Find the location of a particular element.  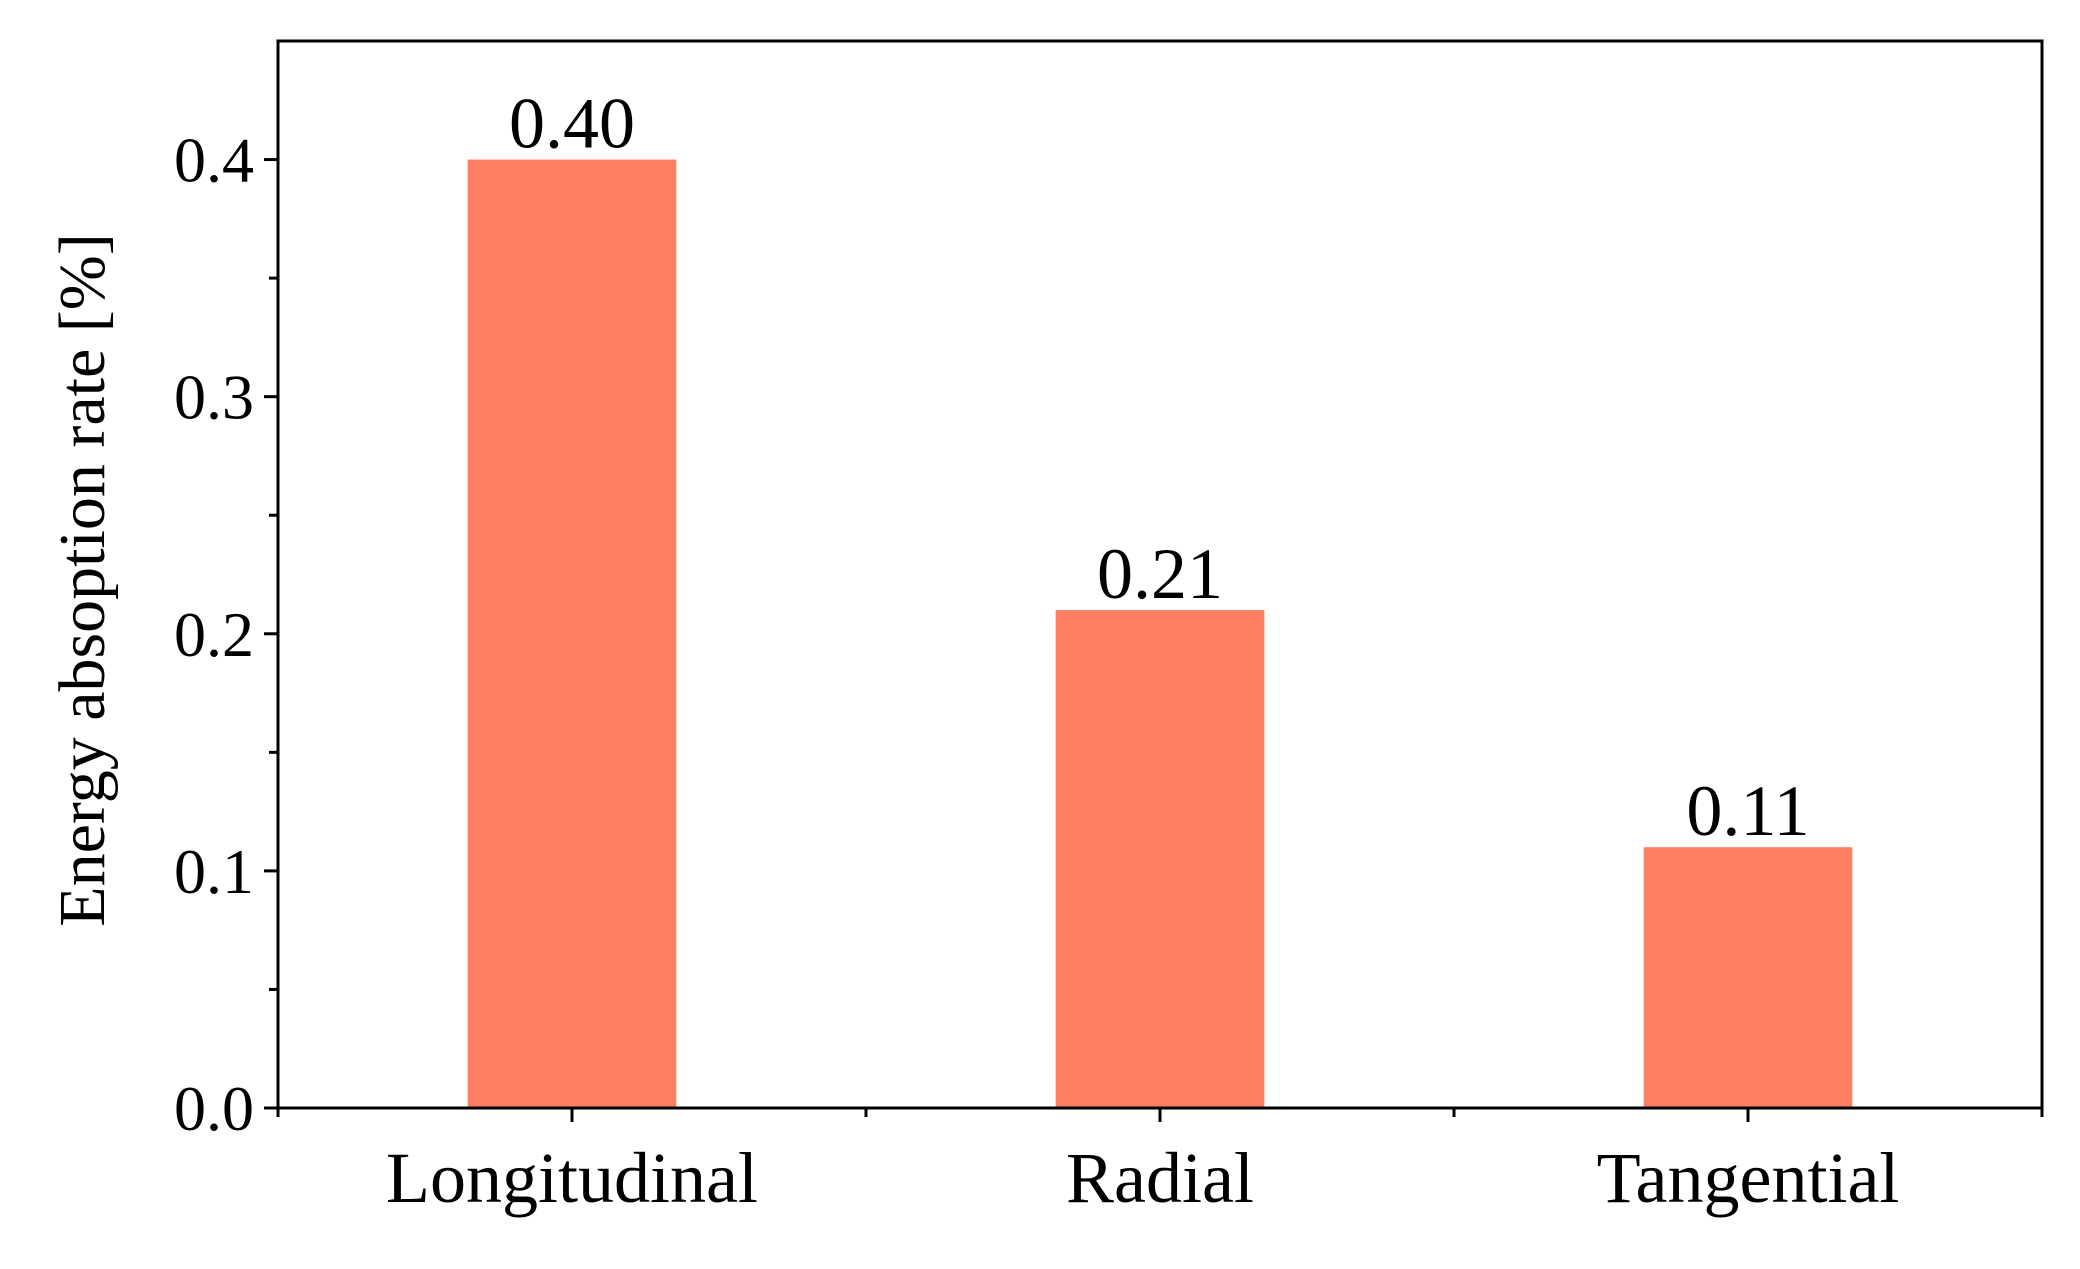

x-tick-label-longitudinal: Longitudinal is located at coordinates (572, 1178).